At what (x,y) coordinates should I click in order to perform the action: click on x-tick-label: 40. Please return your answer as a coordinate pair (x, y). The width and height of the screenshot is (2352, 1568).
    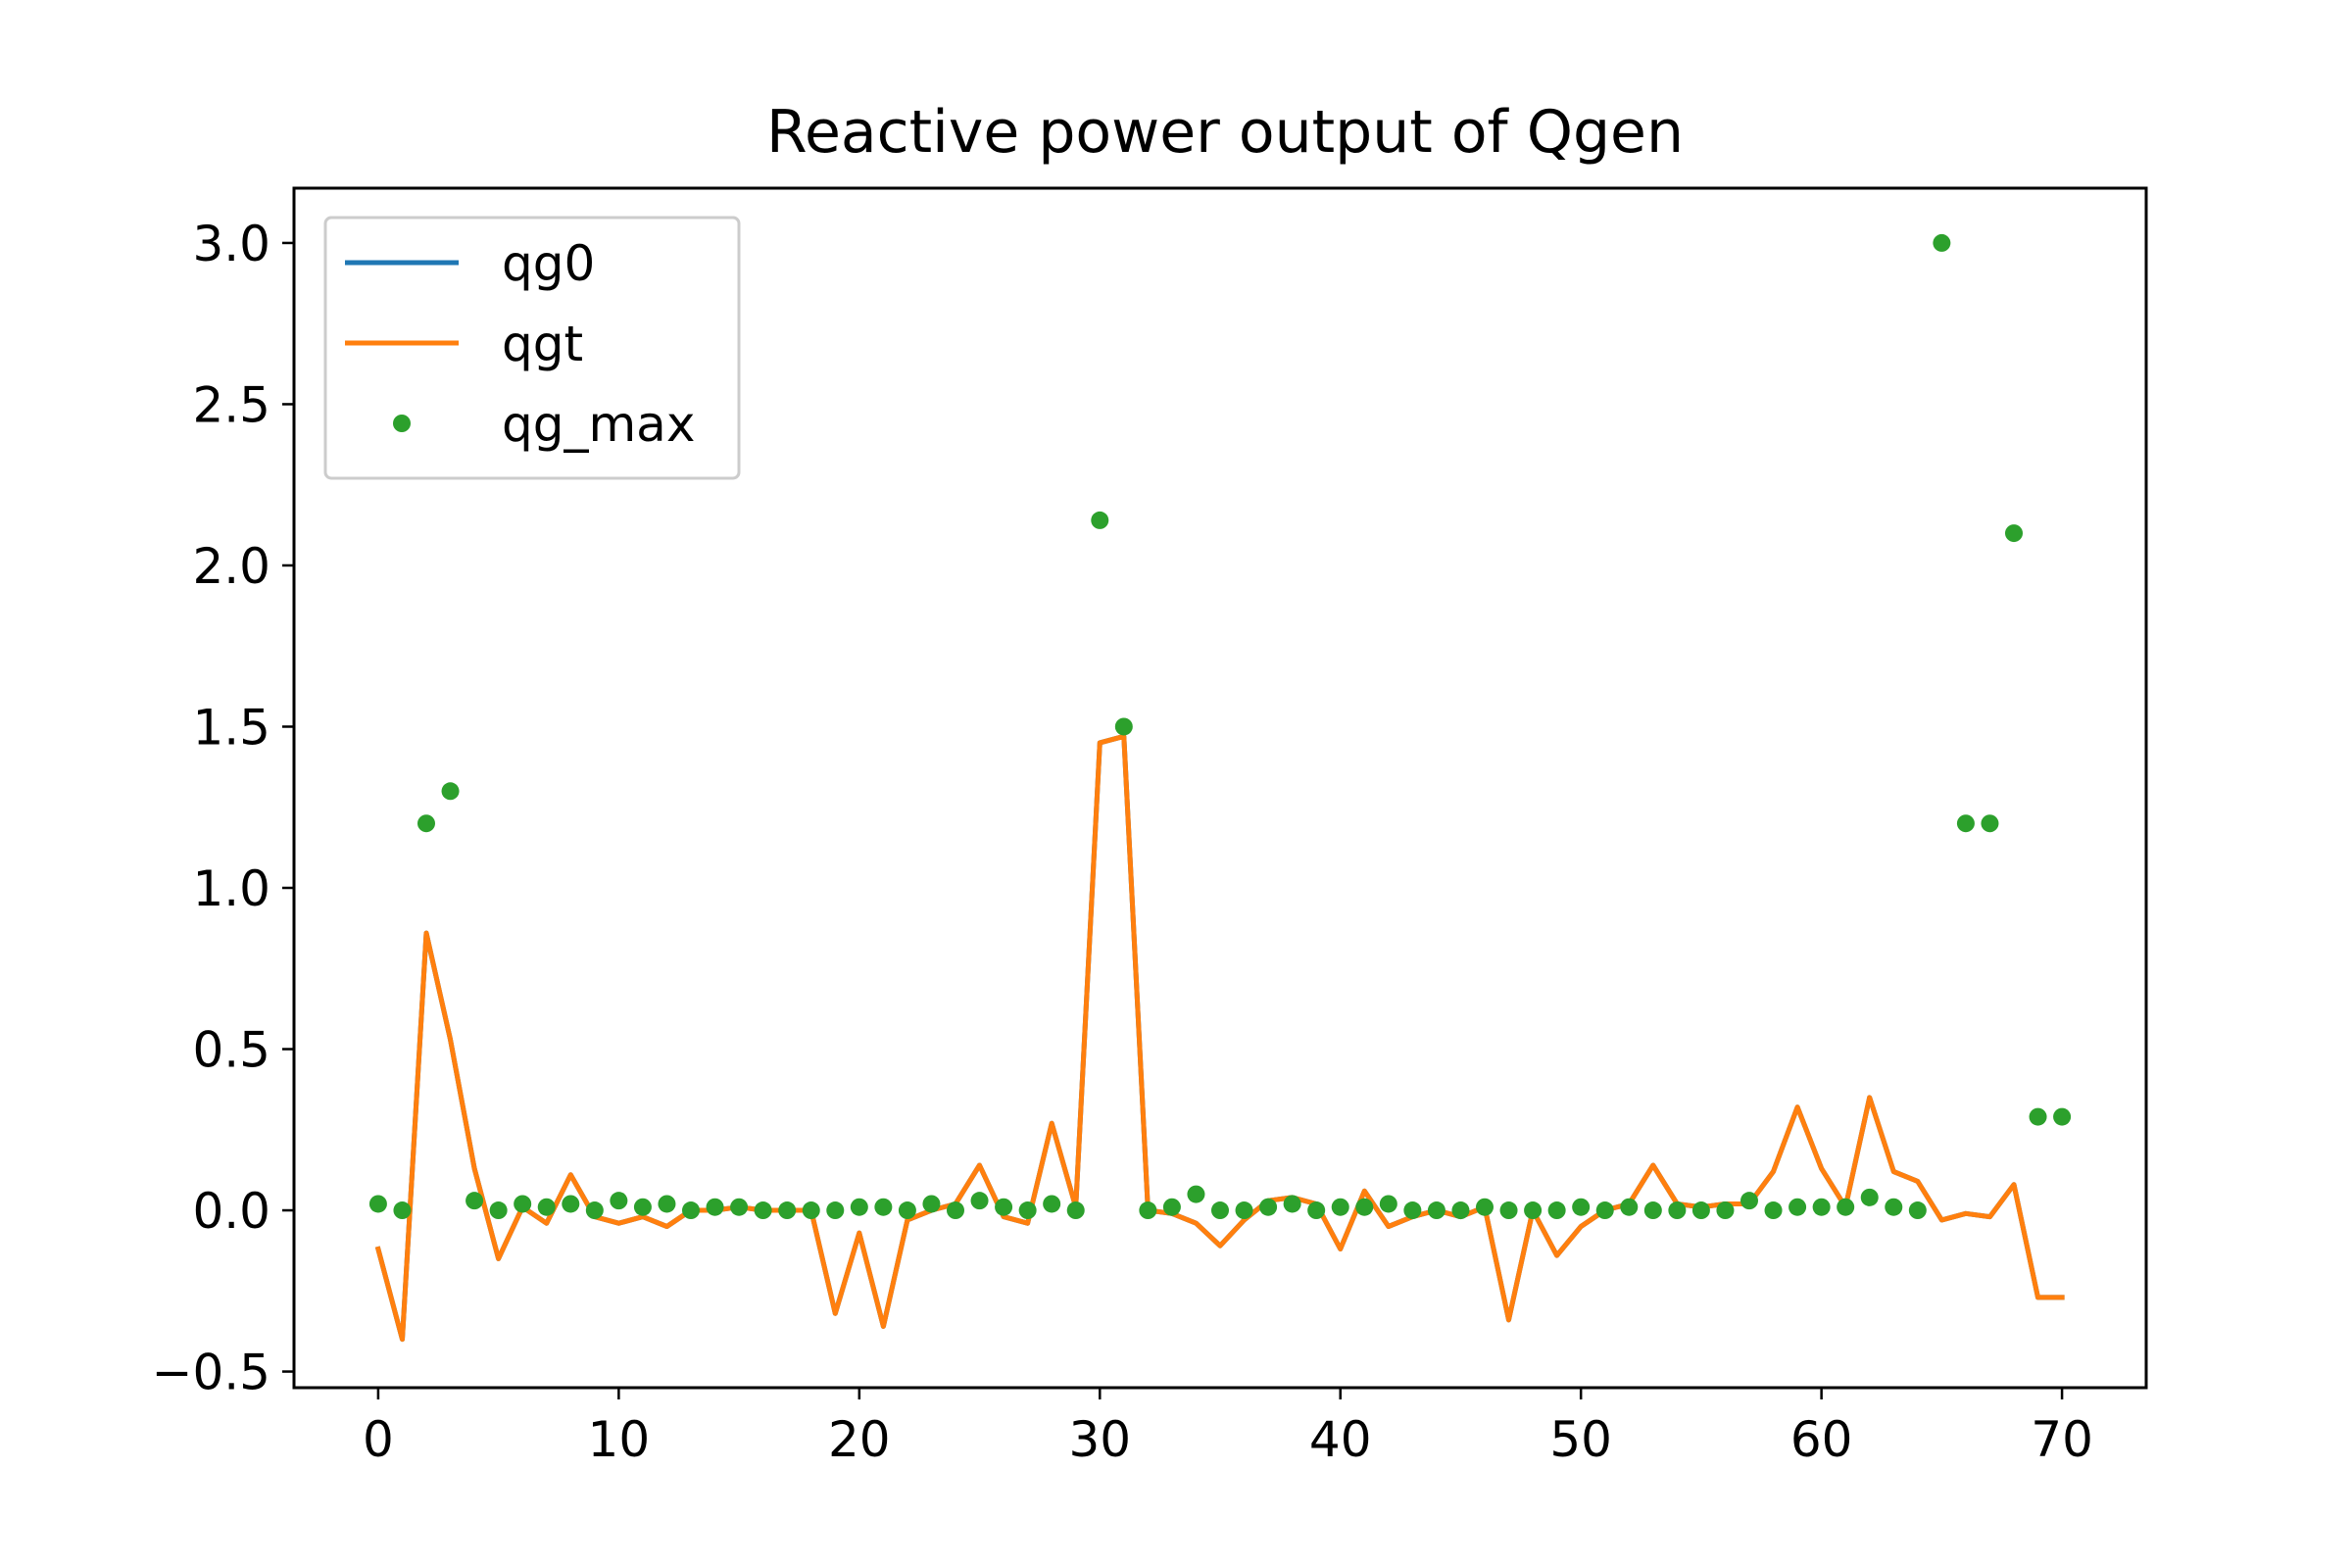
    Looking at the image, I should click on (1340, 1439).